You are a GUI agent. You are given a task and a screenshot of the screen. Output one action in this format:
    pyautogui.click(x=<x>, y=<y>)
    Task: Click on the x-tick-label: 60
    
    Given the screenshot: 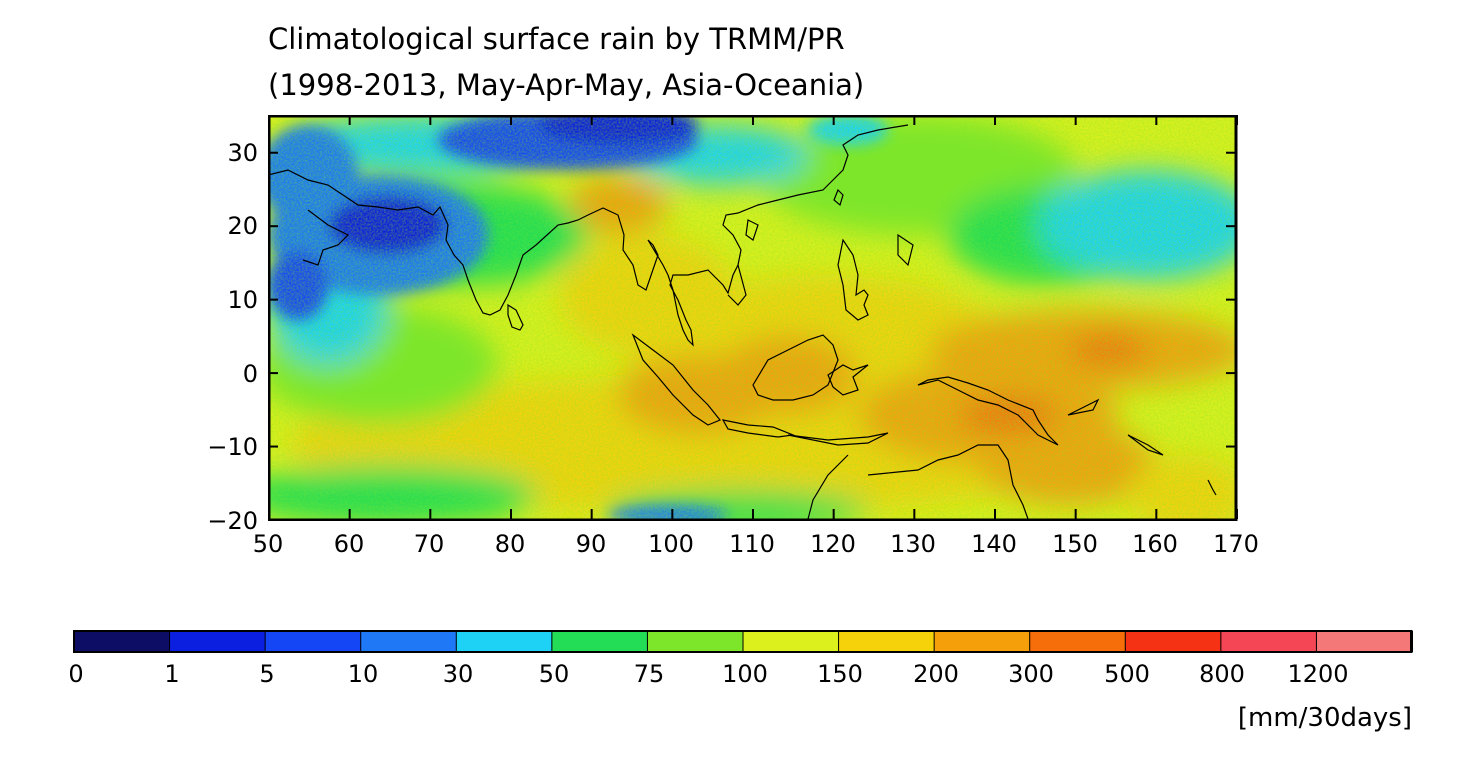 What is the action you would take?
    pyautogui.click(x=349, y=544)
    